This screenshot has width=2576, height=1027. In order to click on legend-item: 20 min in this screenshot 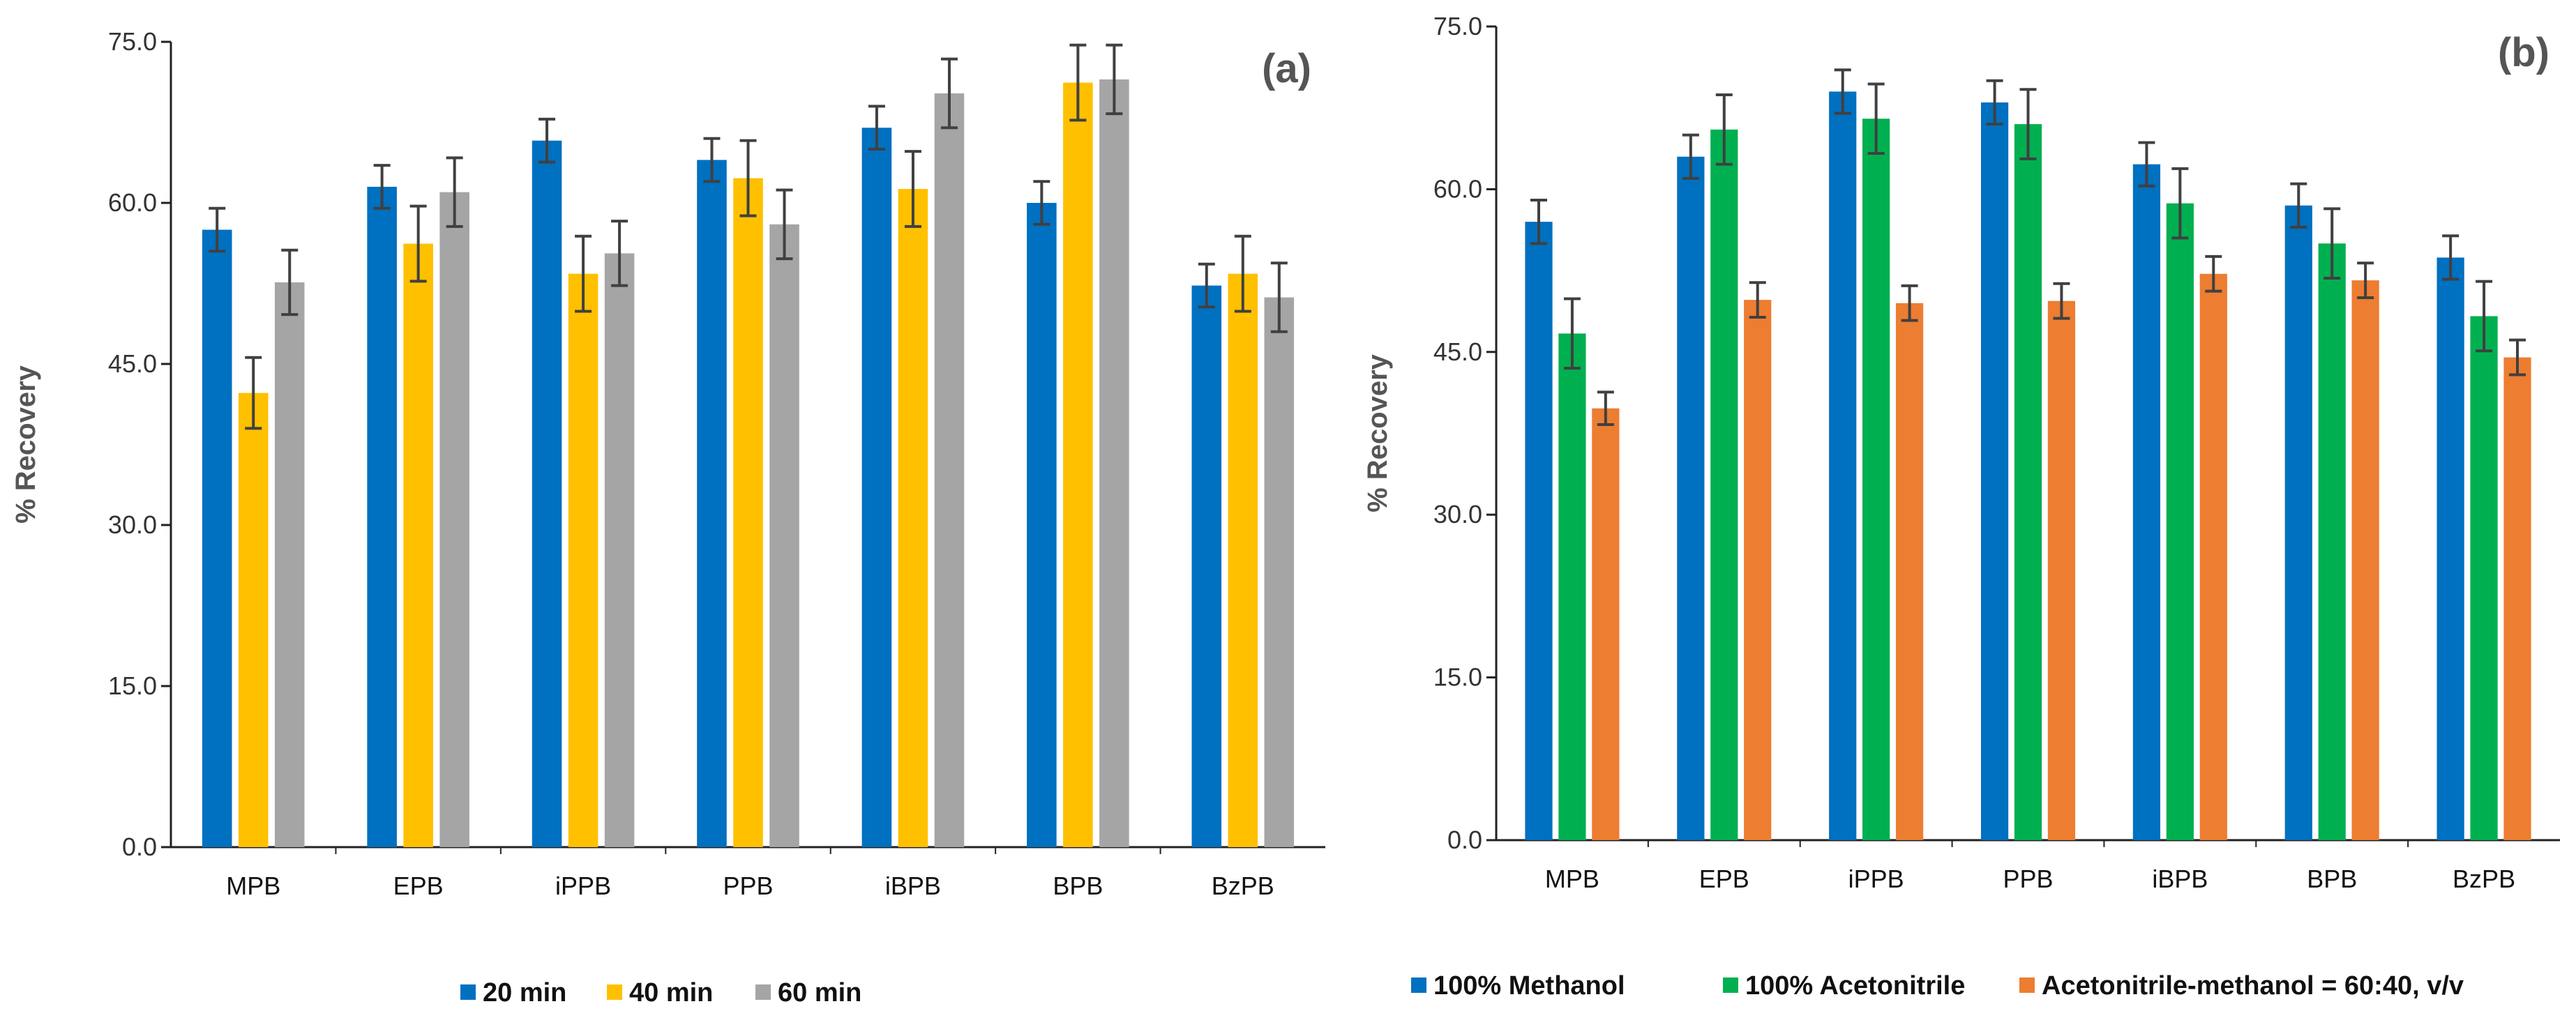, I will do `click(513, 992)`.